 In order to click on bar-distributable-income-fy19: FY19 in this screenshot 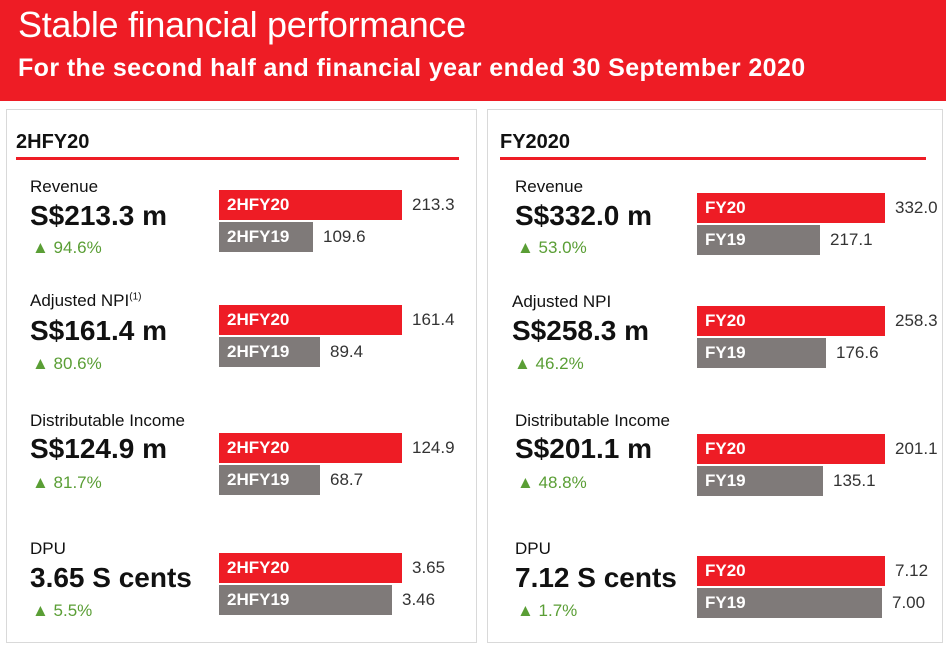, I will do `click(760, 481)`.